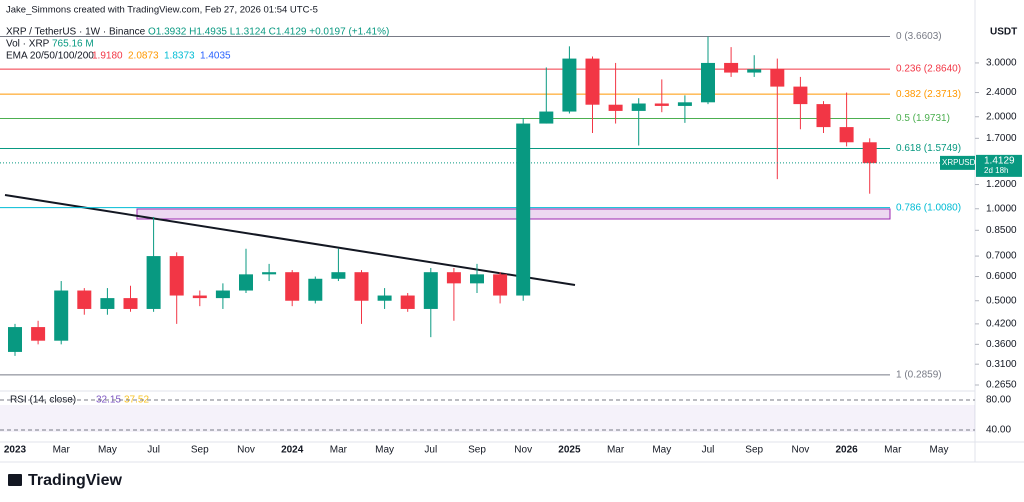 Image resolution: width=1024 pixels, height=502 pixels. I want to click on price-box, so click(999, 165).